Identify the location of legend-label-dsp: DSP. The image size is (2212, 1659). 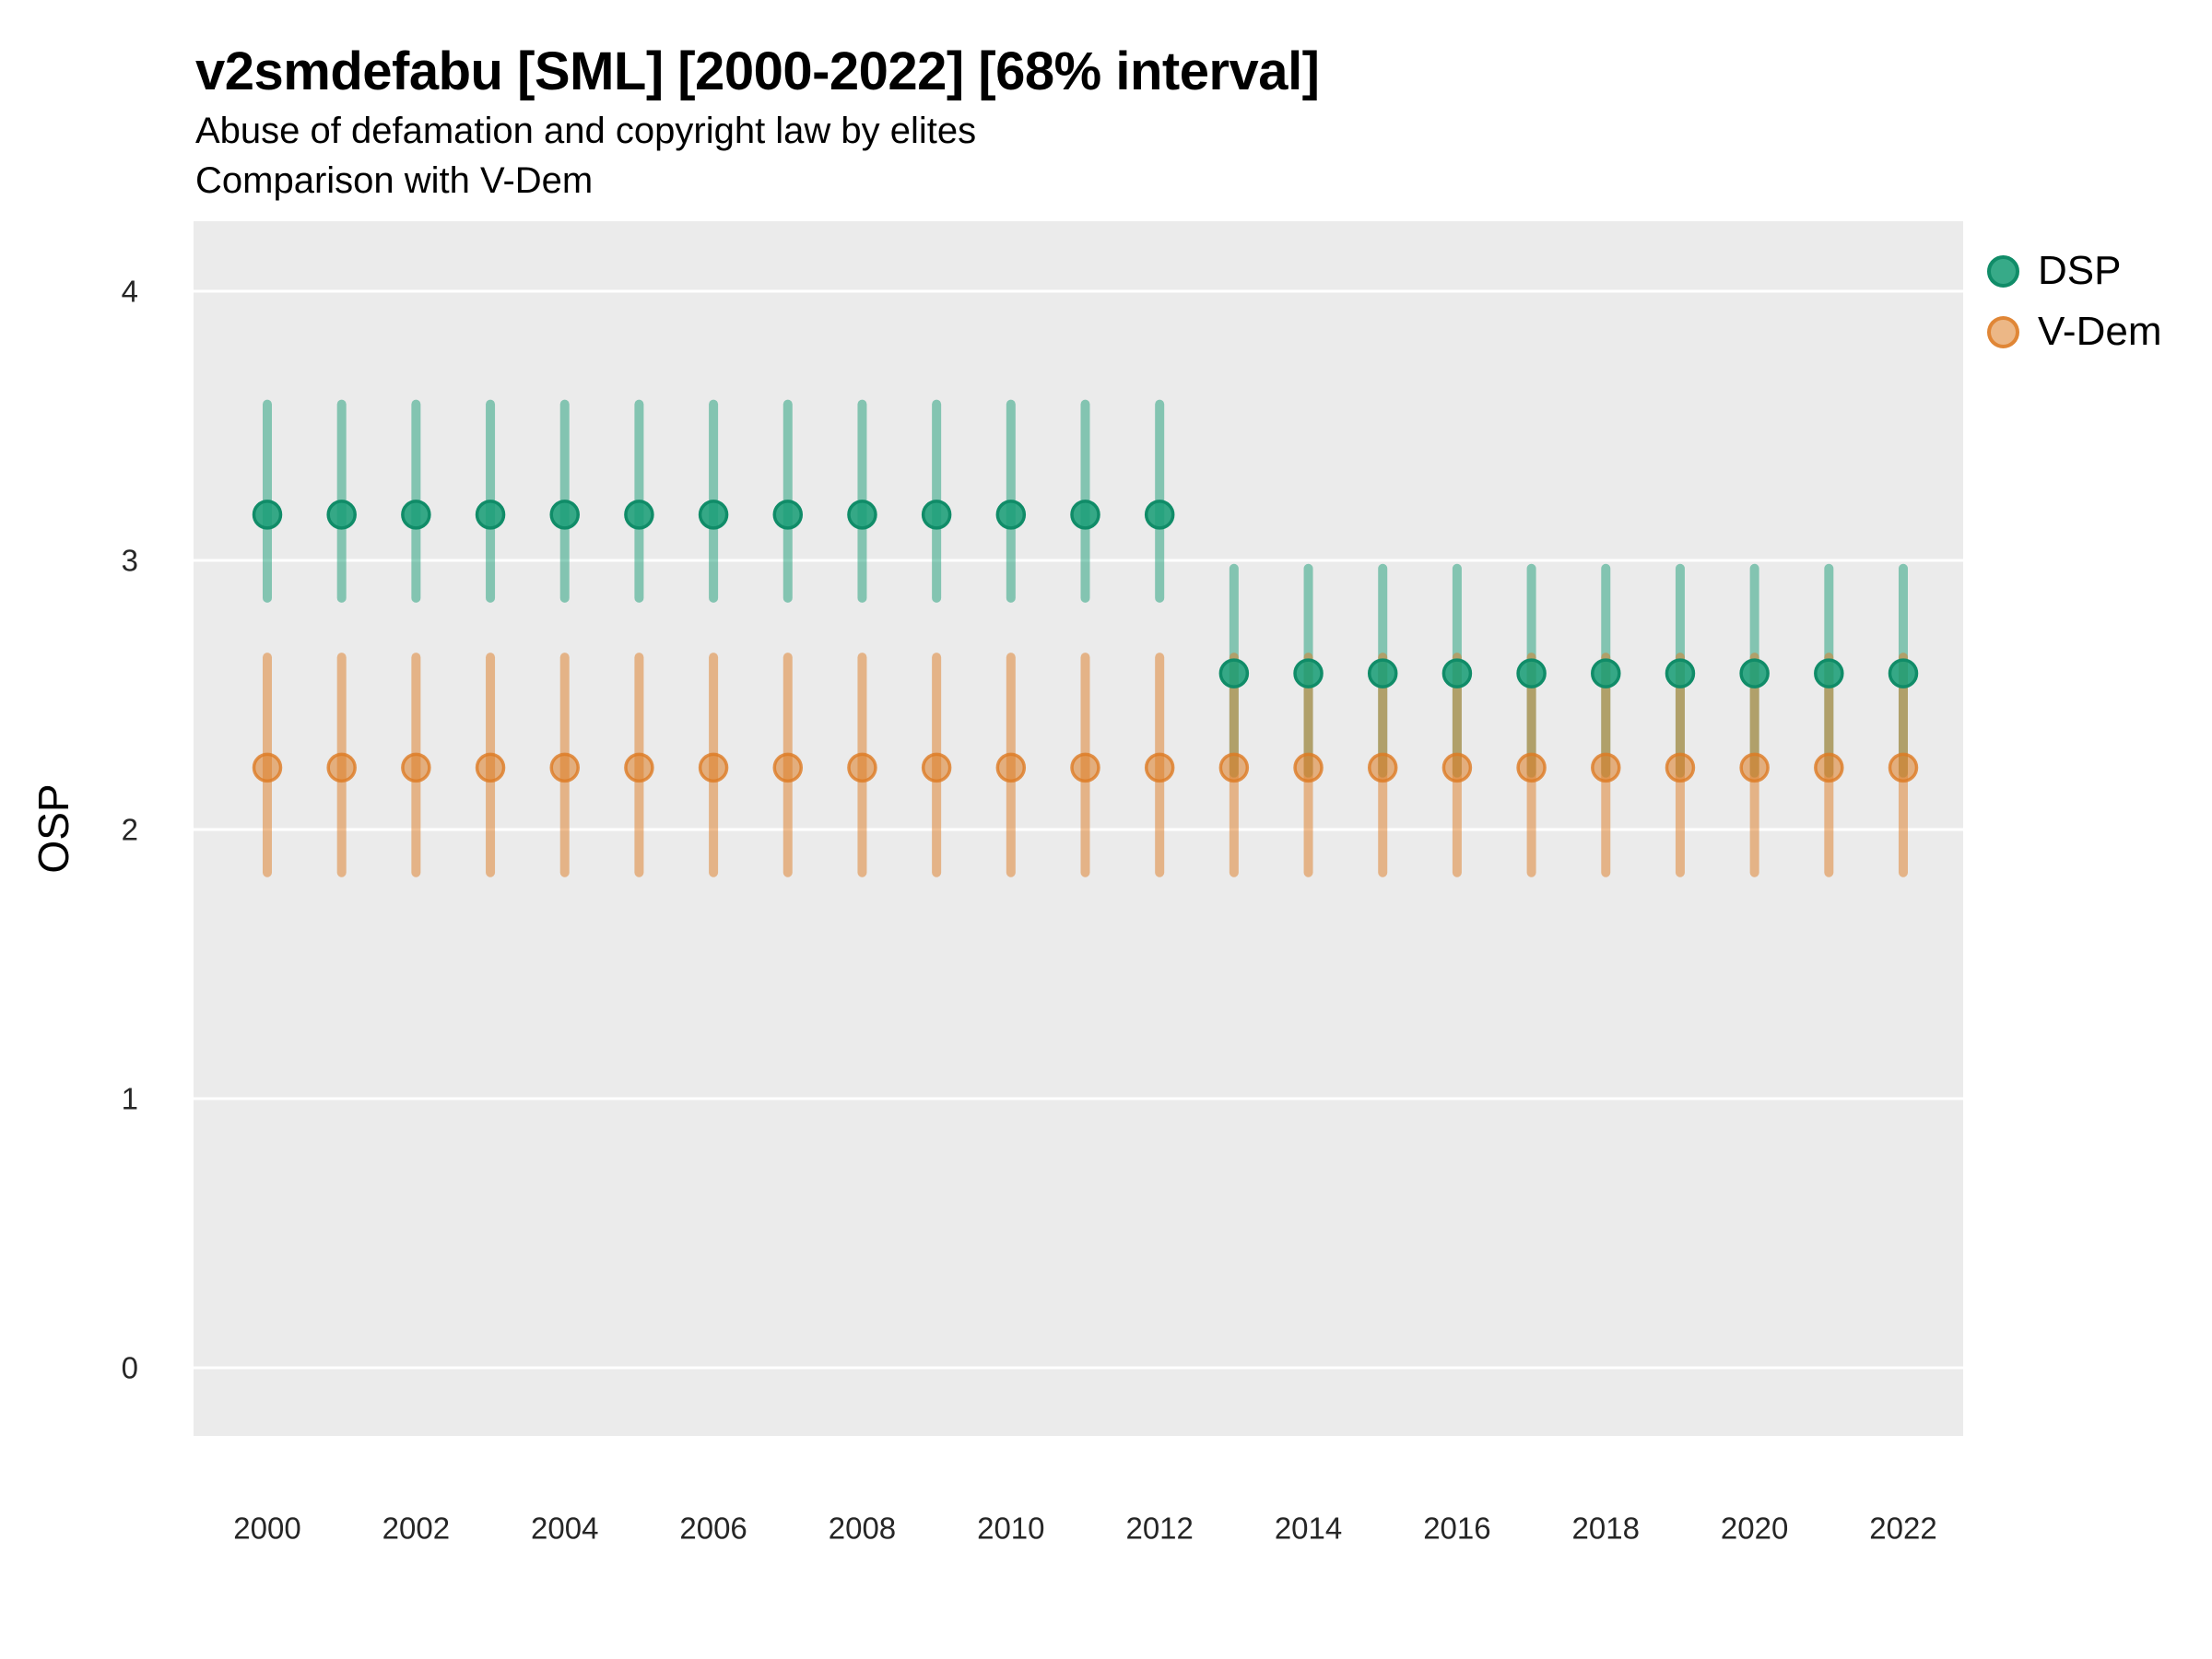
(2080, 270).